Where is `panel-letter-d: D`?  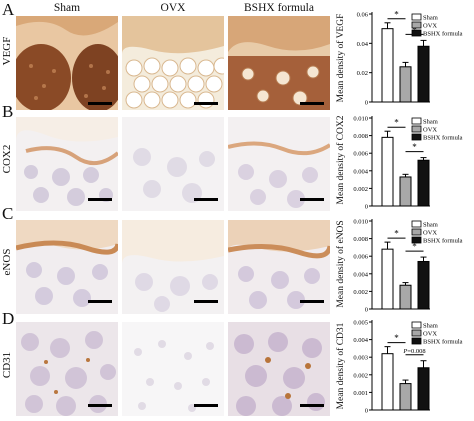 panel-letter-d: D is located at coordinates (8, 318).